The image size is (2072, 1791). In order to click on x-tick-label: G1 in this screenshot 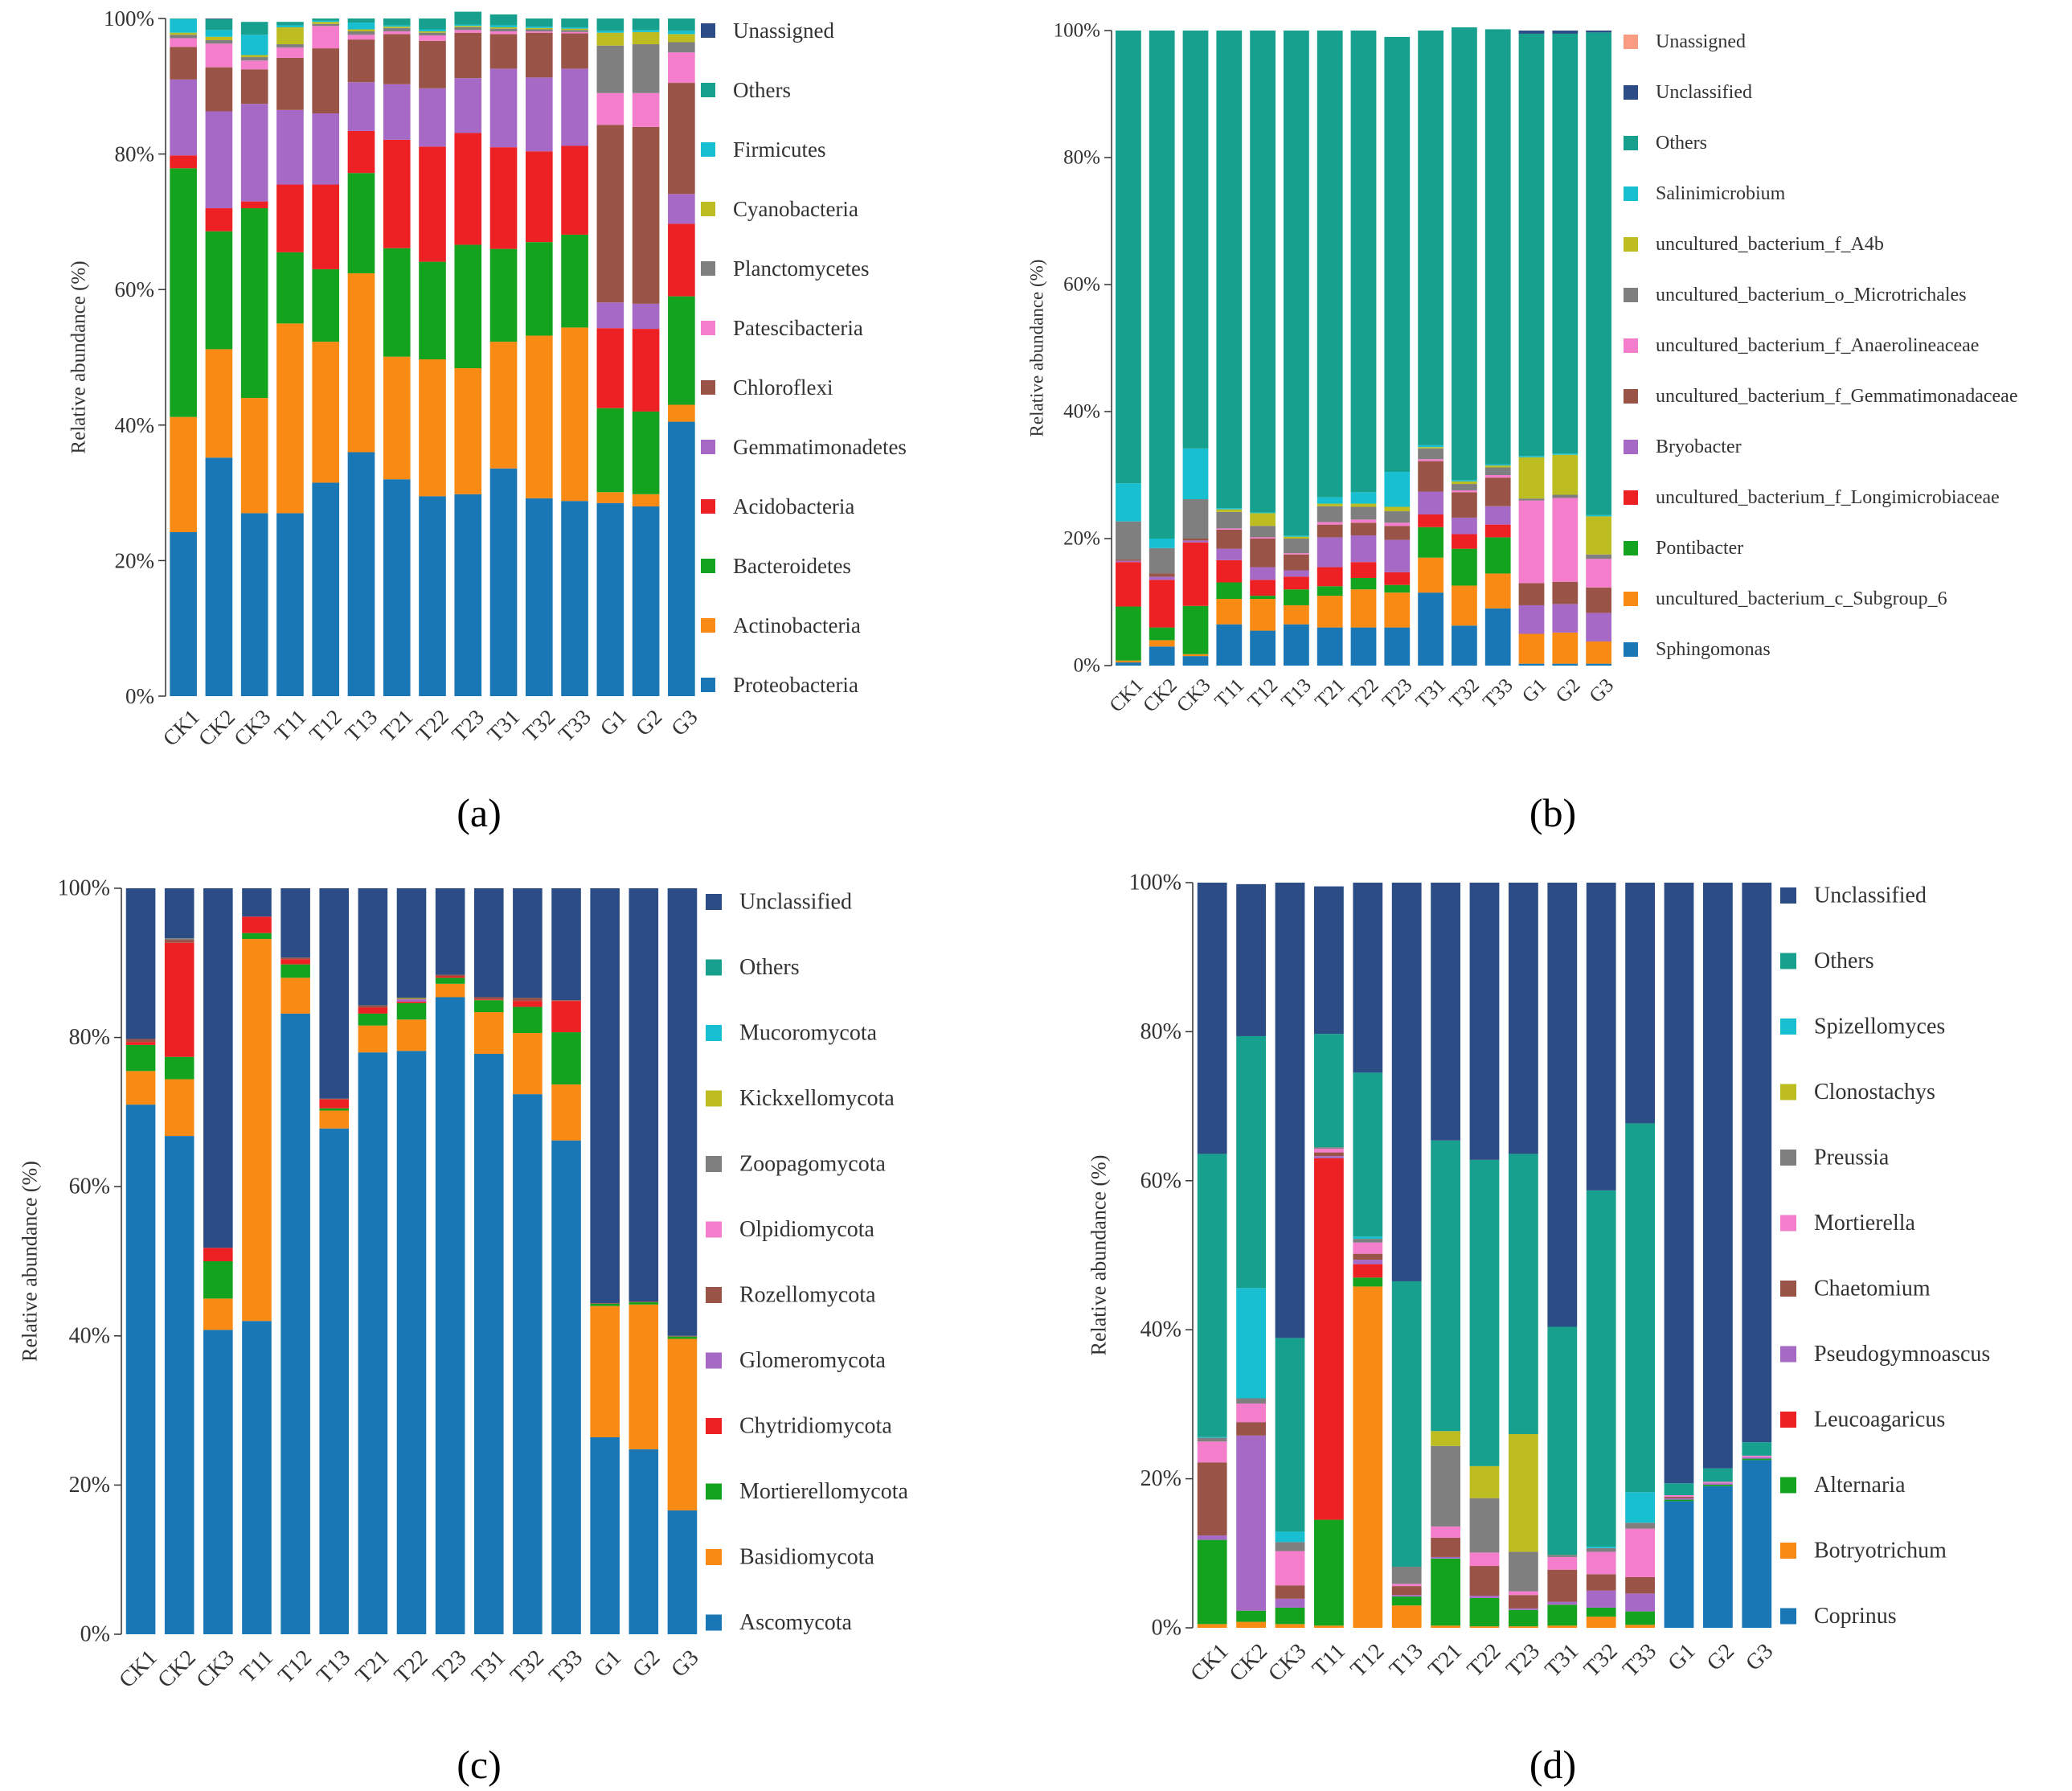, I will do `click(1681, 1657)`.